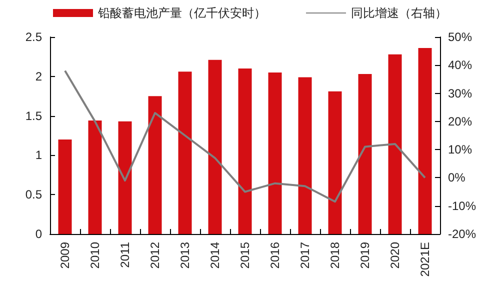 This screenshot has width=500, height=292. Describe the element at coordinates (457, 177) in the screenshot. I see `y2-tick-label: 0%` at that location.